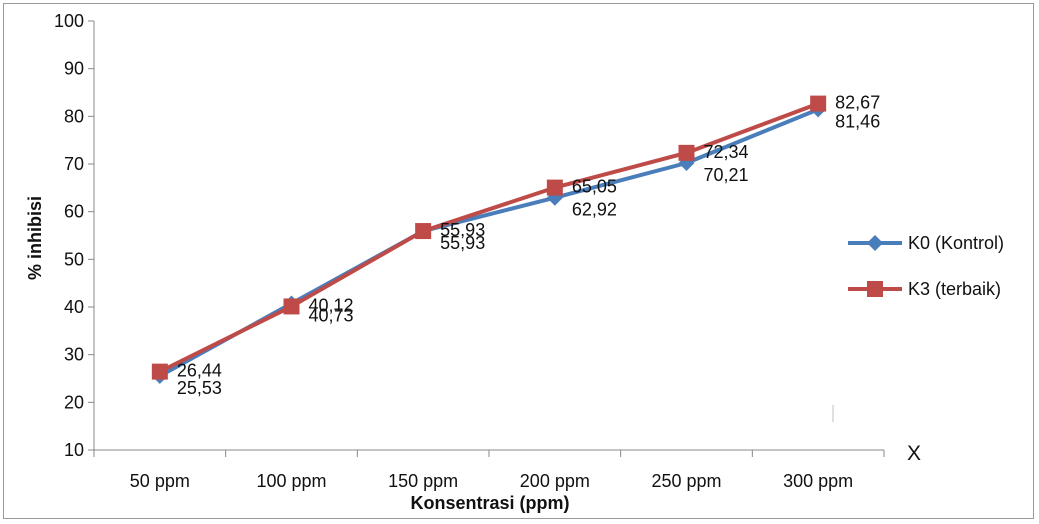 The height and width of the screenshot is (524, 1039). I want to click on legend-label-1: K3 (terbaik), so click(954, 289).